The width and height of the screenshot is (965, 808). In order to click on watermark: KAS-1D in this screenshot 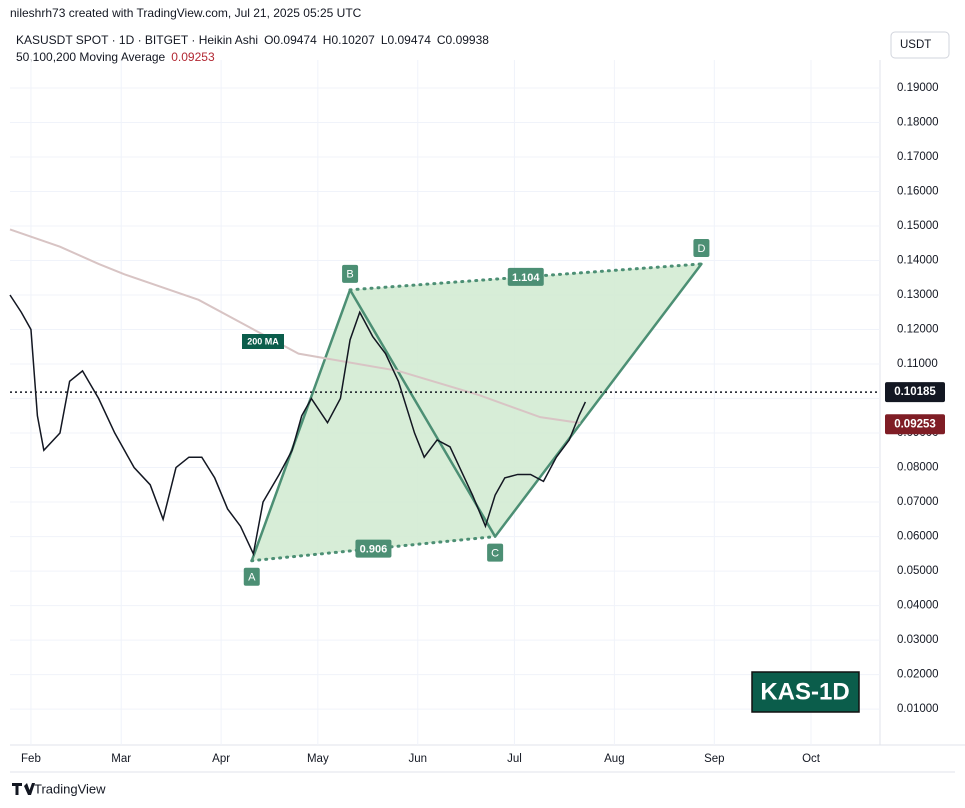, I will do `click(804, 691)`.